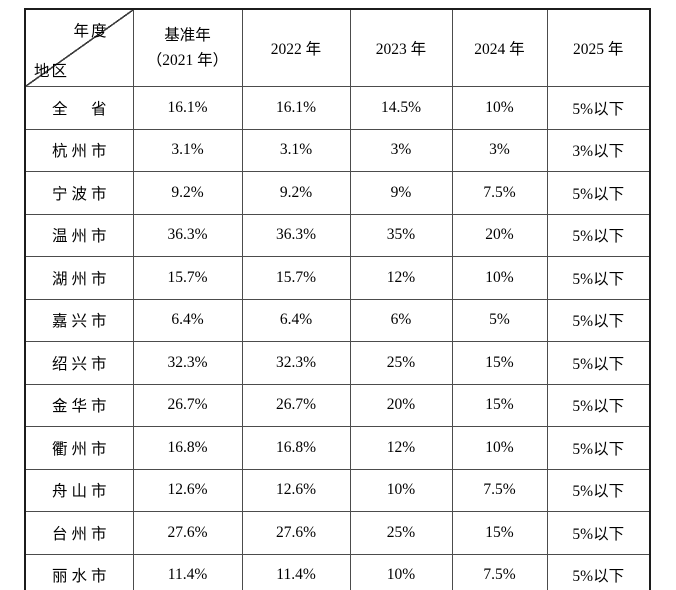 The width and height of the screenshot is (676, 590). What do you see at coordinates (598, 150) in the screenshot?
I see `value-cell: 3%以下` at bounding box center [598, 150].